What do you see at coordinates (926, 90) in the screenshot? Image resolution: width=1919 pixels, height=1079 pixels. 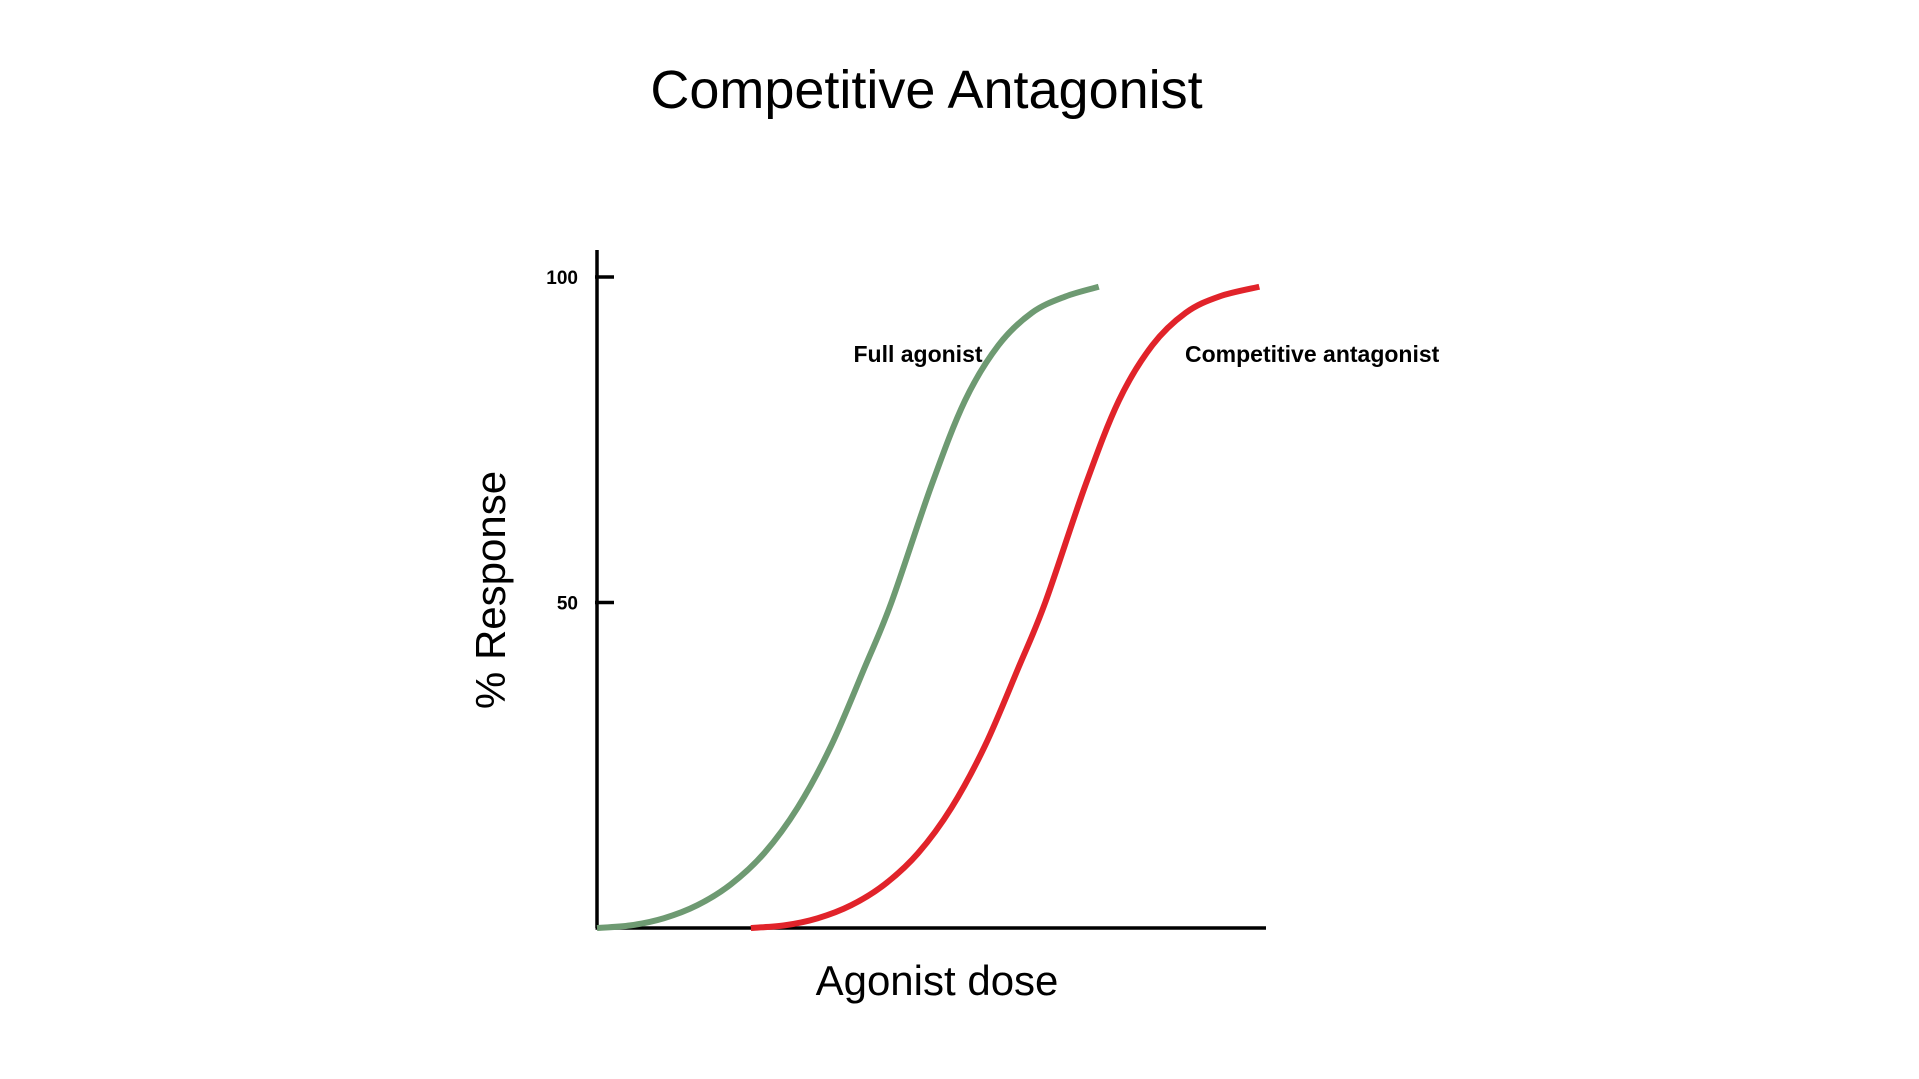 I see `chart-title: Competitive Antagonist` at bounding box center [926, 90].